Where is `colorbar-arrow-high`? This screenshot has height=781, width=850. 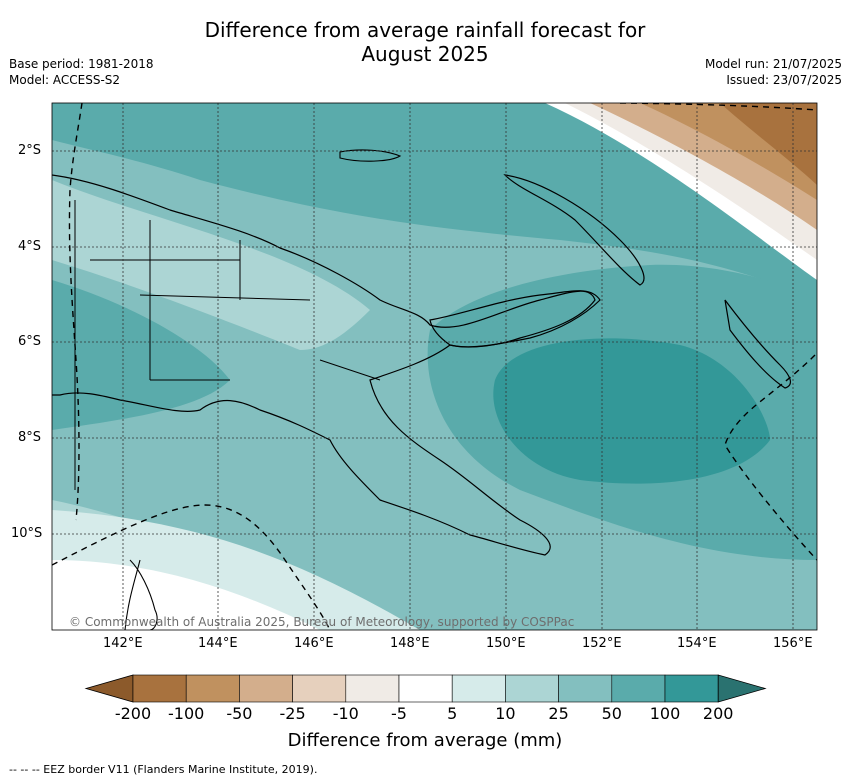 colorbar-arrow-high is located at coordinates (742, 688).